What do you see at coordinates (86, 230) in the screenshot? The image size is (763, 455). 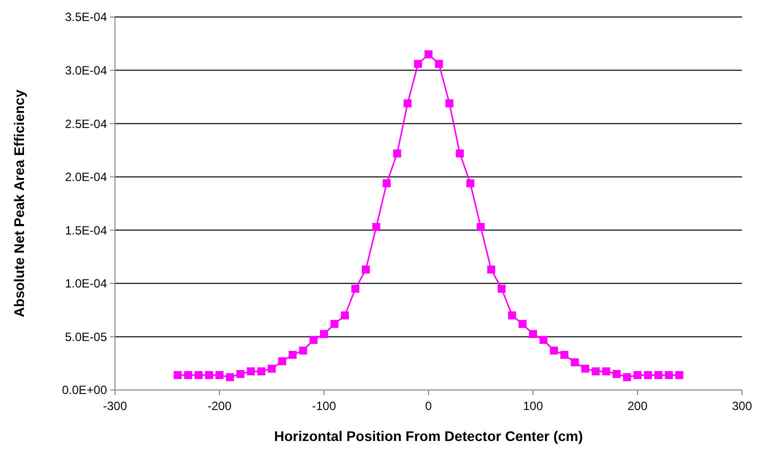 I see `y-tick-label: 1.5E-04` at bounding box center [86, 230].